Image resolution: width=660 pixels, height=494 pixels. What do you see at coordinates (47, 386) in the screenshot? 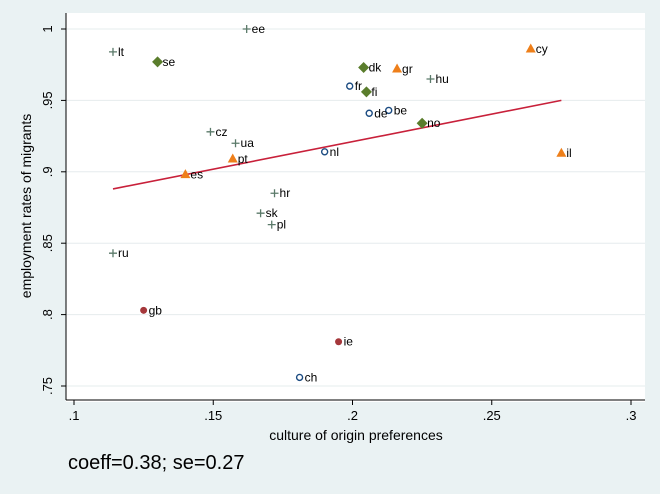
I see `y-tick-label: .75` at bounding box center [47, 386].